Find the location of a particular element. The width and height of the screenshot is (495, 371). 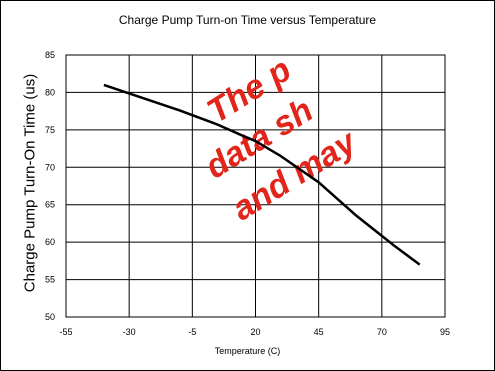

y-tick-label: 80 is located at coordinates (50, 92).